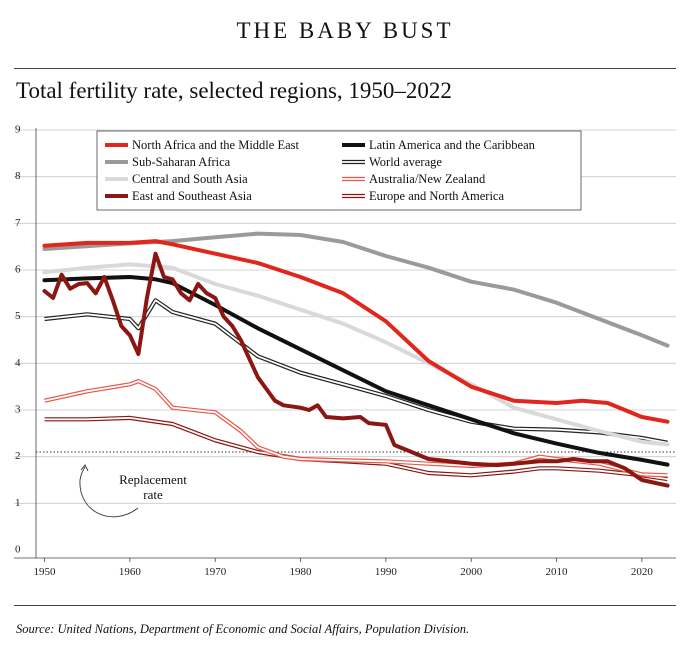  Describe the element at coordinates (427, 179) in the screenshot. I see `legend-label: Australia/New Zealand` at that location.